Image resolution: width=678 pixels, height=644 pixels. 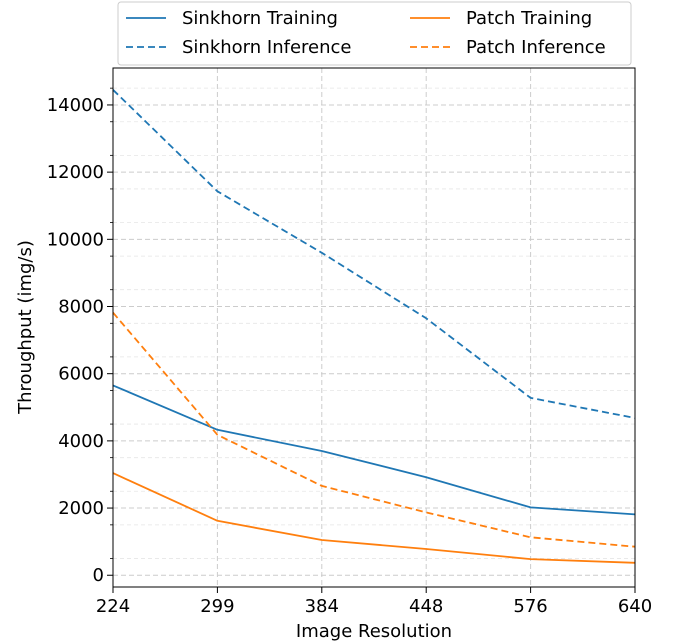 What do you see at coordinates (260, 18) in the screenshot?
I see `legend-label: Sinkhorn Training` at bounding box center [260, 18].